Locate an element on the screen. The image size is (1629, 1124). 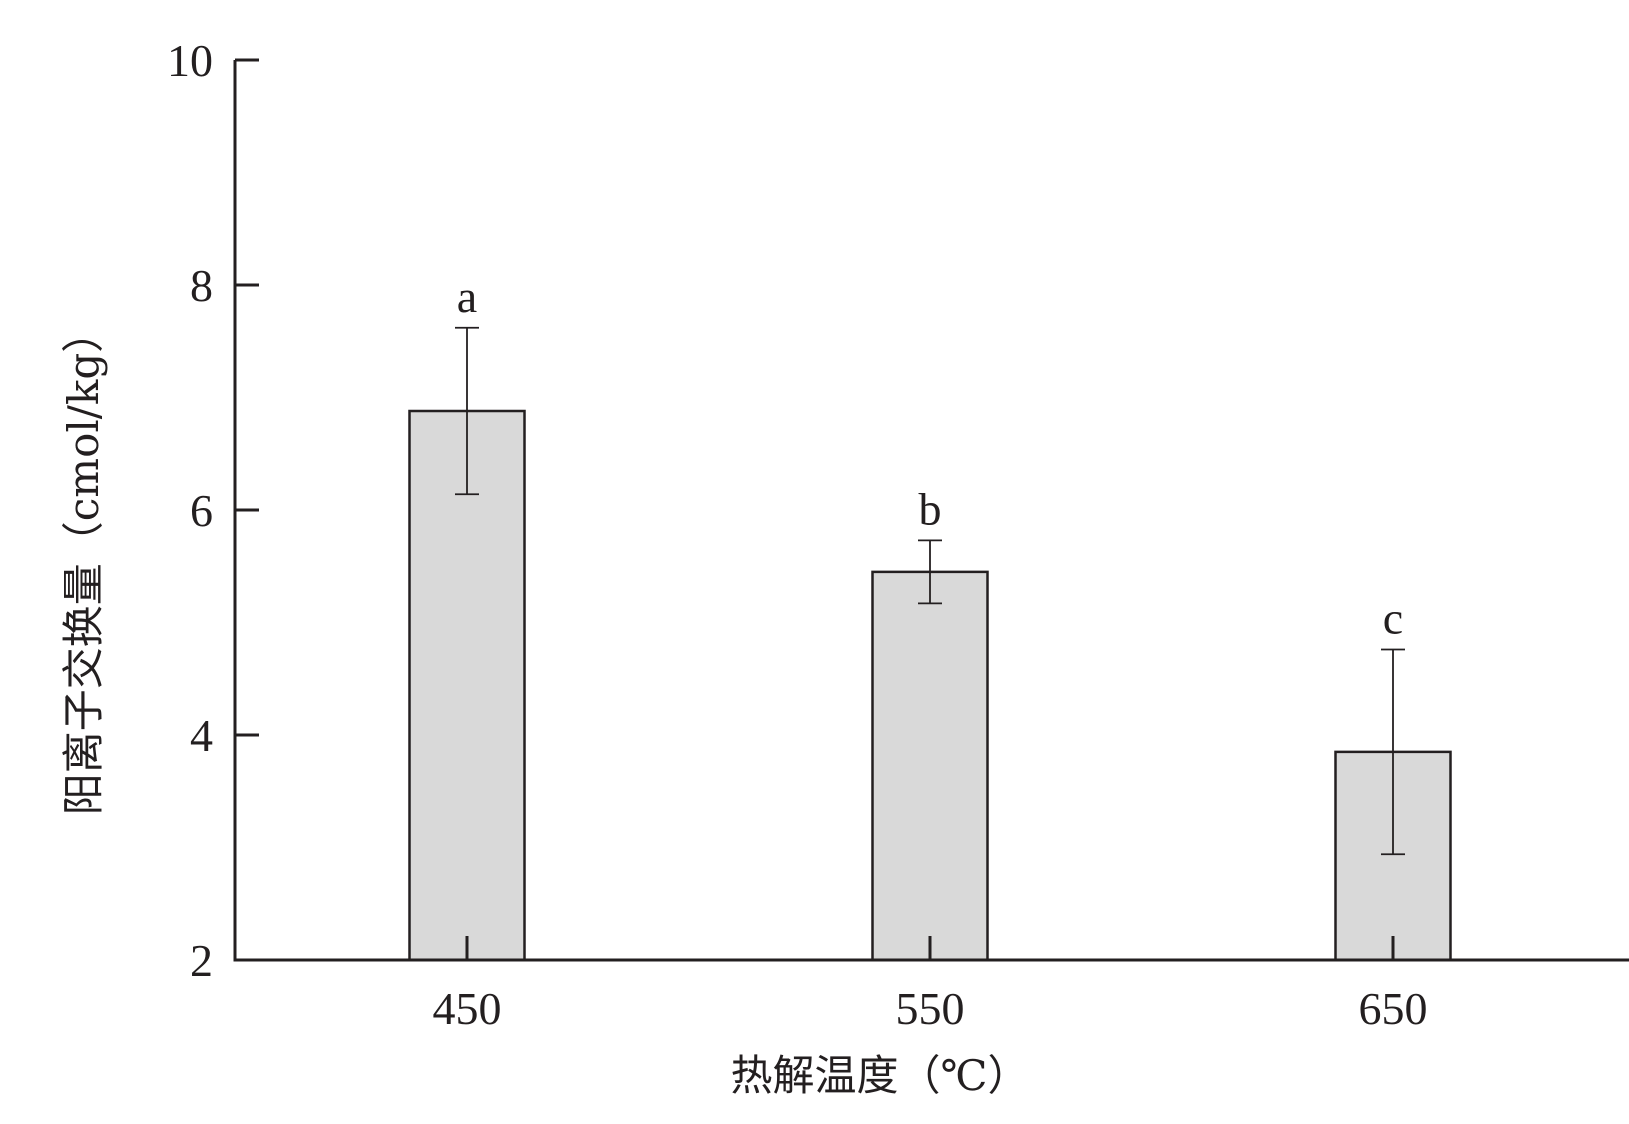
significance-label-450: a is located at coordinates (467, 296).